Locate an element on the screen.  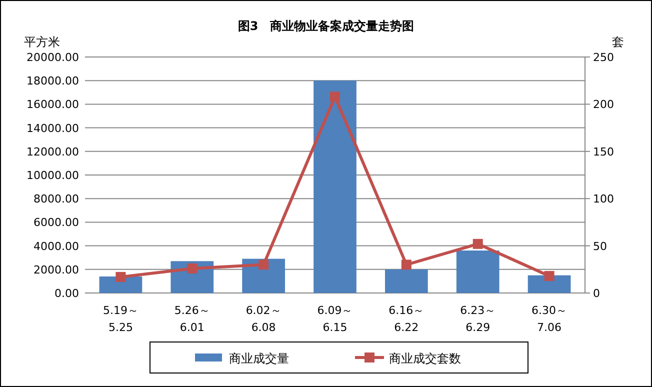
y2-tick-label: 50 is located at coordinates (600, 246).